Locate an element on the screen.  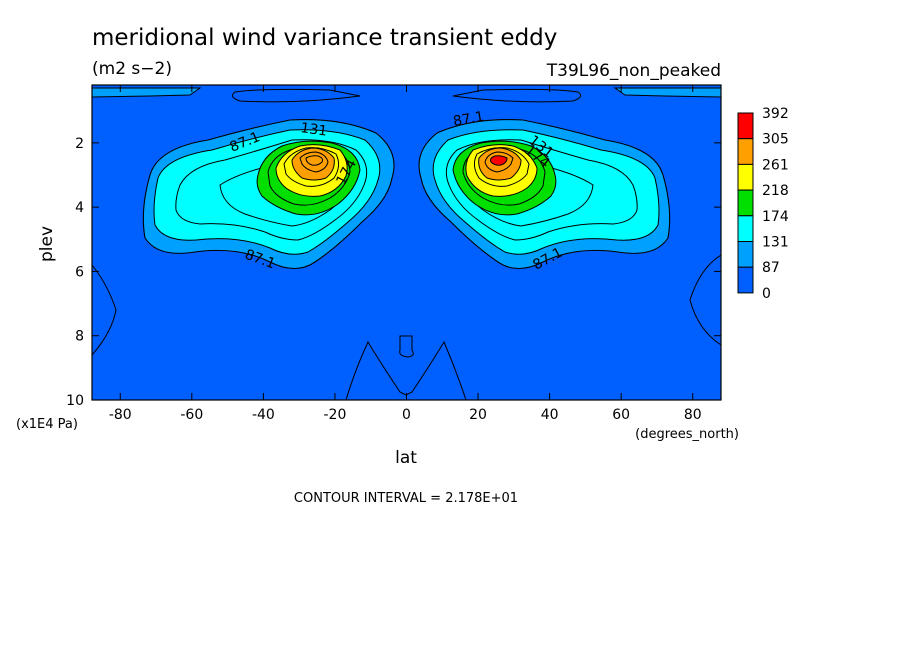
chart-units: (m2 s−2) is located at coordinates (132, 69).